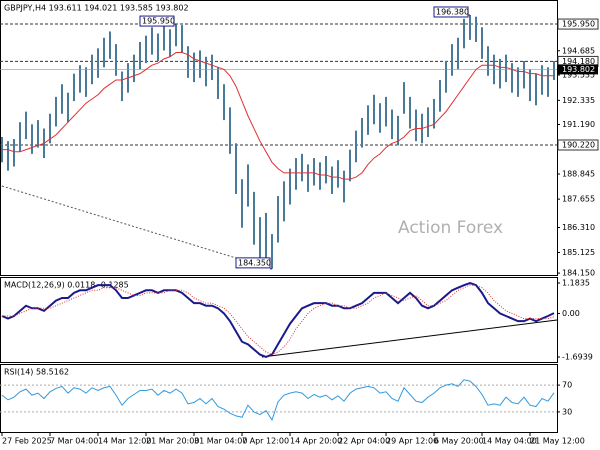  I want to click on current-price-label: 193.802, so click(578, 69).